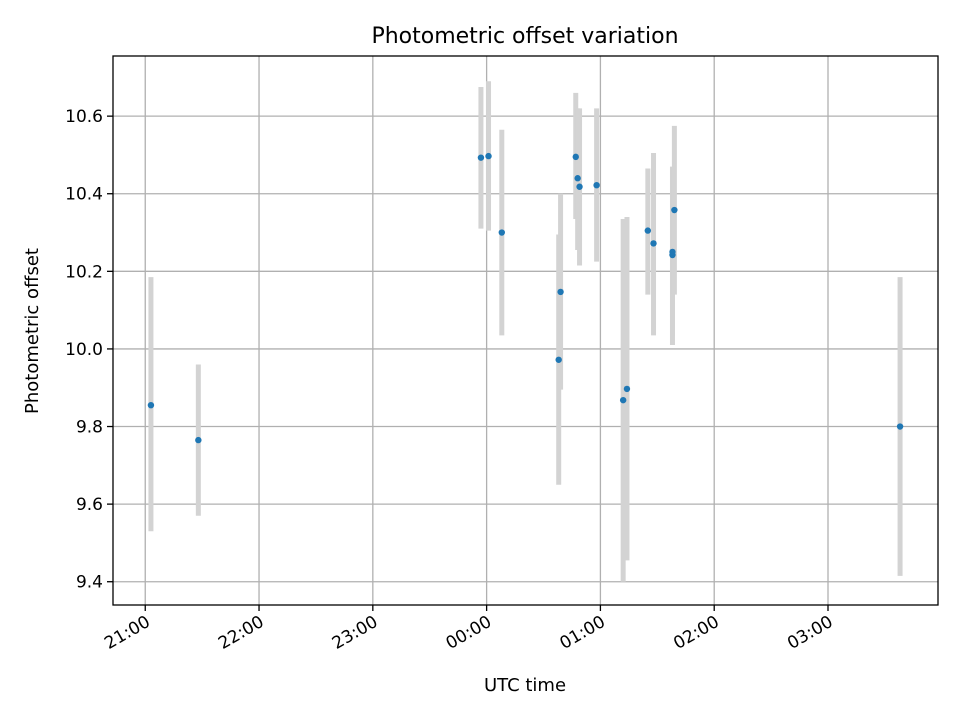  I want to click on x-axis-ticks: 21:00 22:00 23:00 00:00 01:00 02:00 03:00, so click(469, 629).